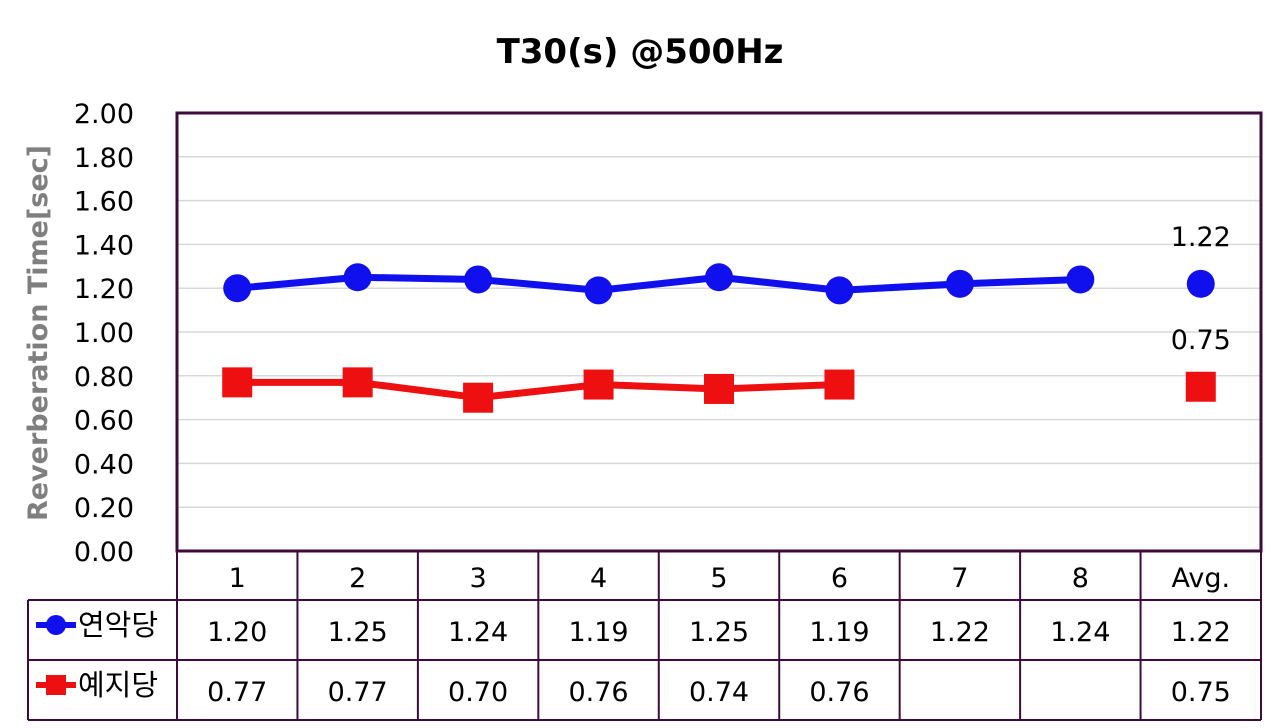  Describe the element at coordinates (1201, 237) in the screenshot. I see `avg-data-label: 1.22` at that location.